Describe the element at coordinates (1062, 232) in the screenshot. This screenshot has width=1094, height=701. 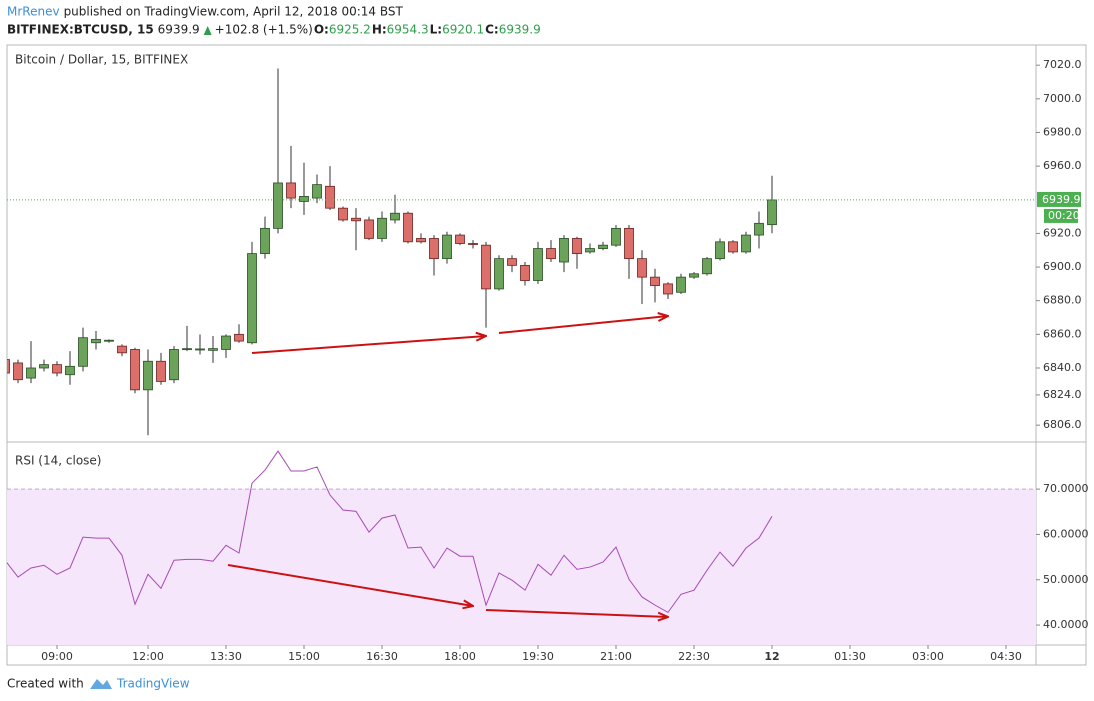
I see `y-tick-label: 6920.0` at that location.